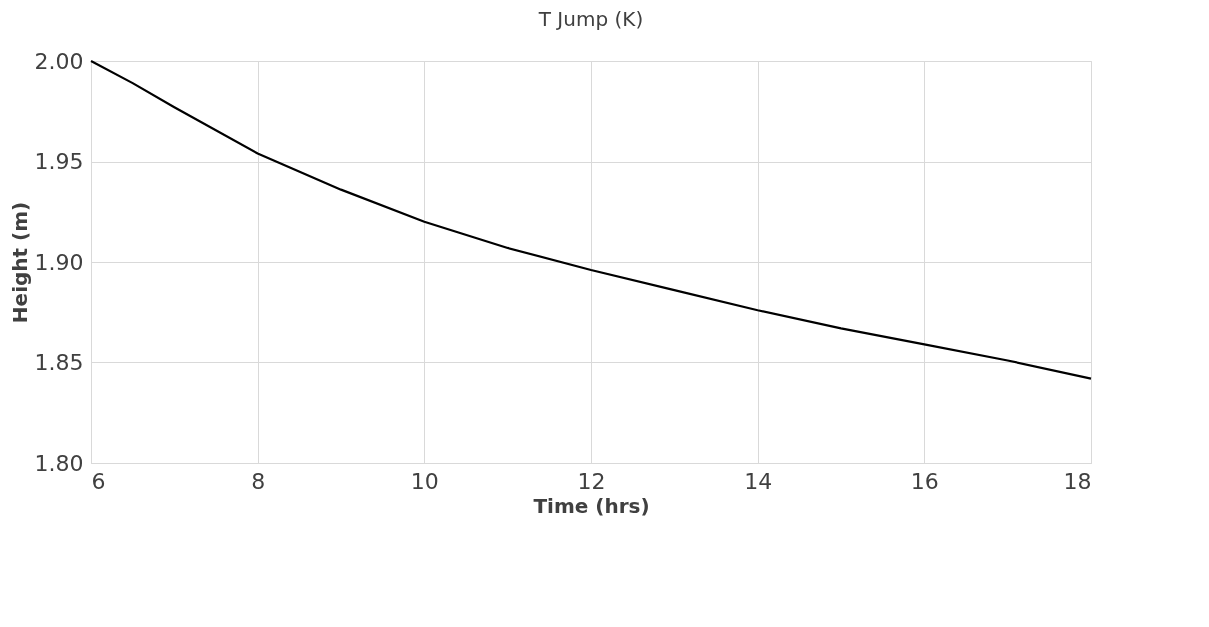 The height and width of the screenshot is (627, 1209). What do you see at coordinates (258, 481) in the screenshot?
I see `x-tick-label: 8` at bounding box center [258, 481].